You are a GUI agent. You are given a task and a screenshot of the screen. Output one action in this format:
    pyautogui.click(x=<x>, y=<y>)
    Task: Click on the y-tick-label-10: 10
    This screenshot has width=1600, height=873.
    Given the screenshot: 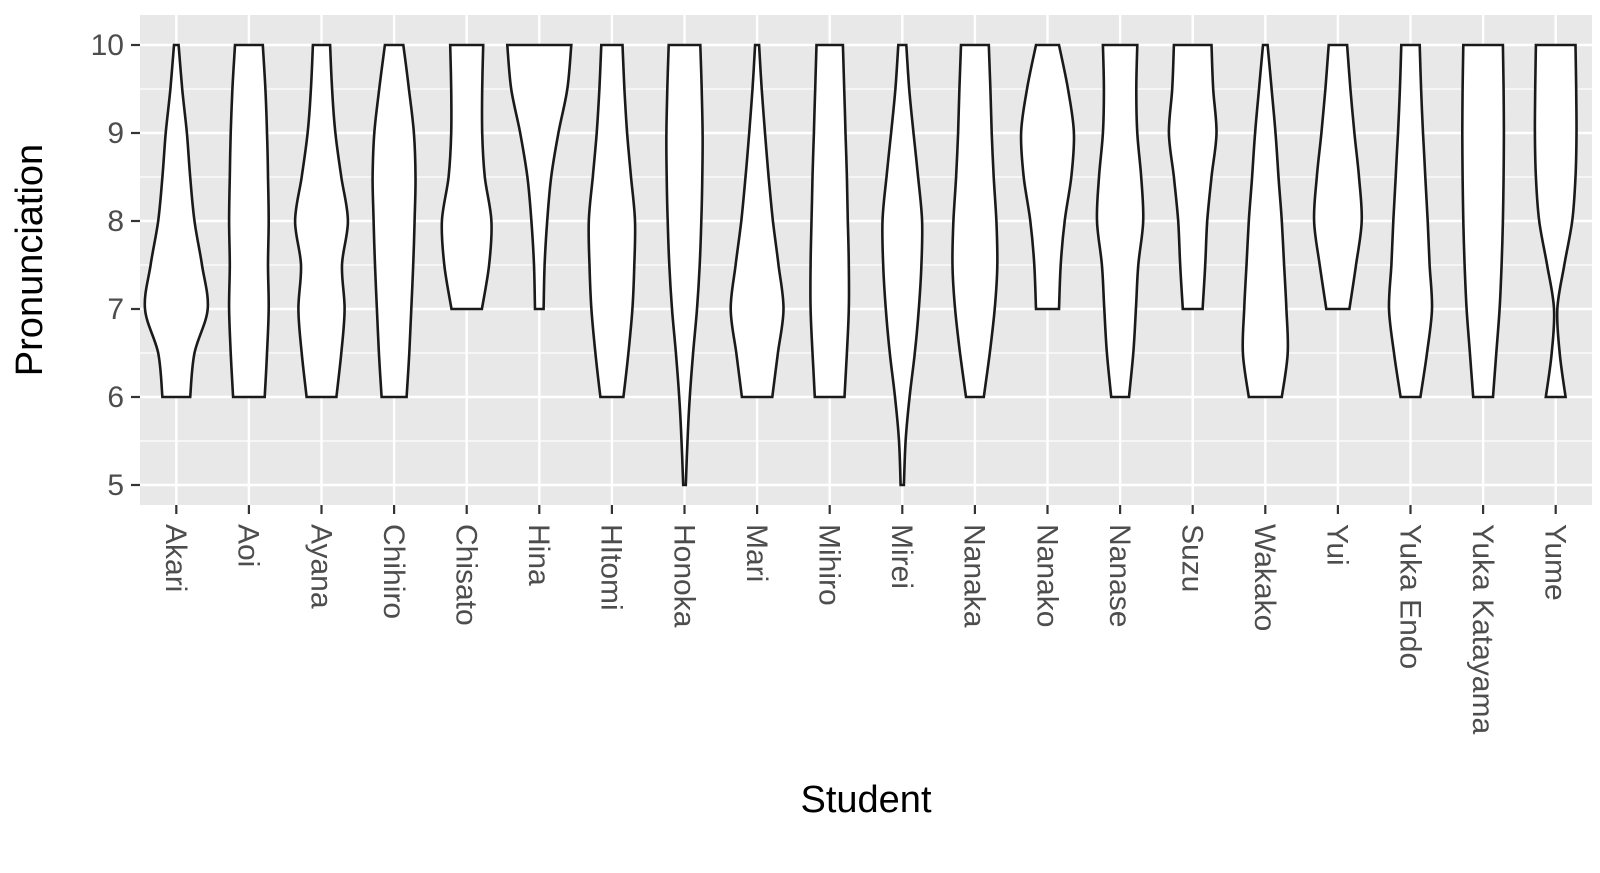 What is the action you would take?
    pyautogui.click(x=107, y=45)
    